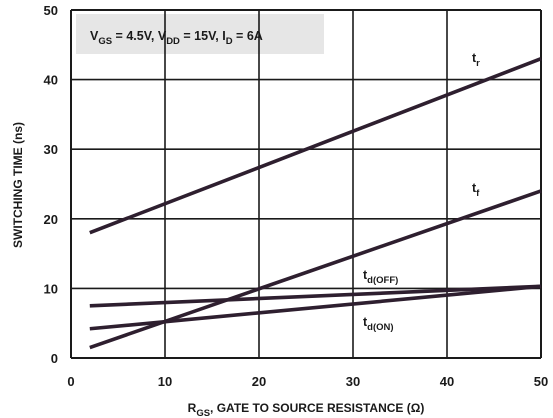 The image size is (553, 418). What do you see at coordinates (165, 381) in the screenshot?
I see `x-tick-label: 10` at bounding box center [165, 381].